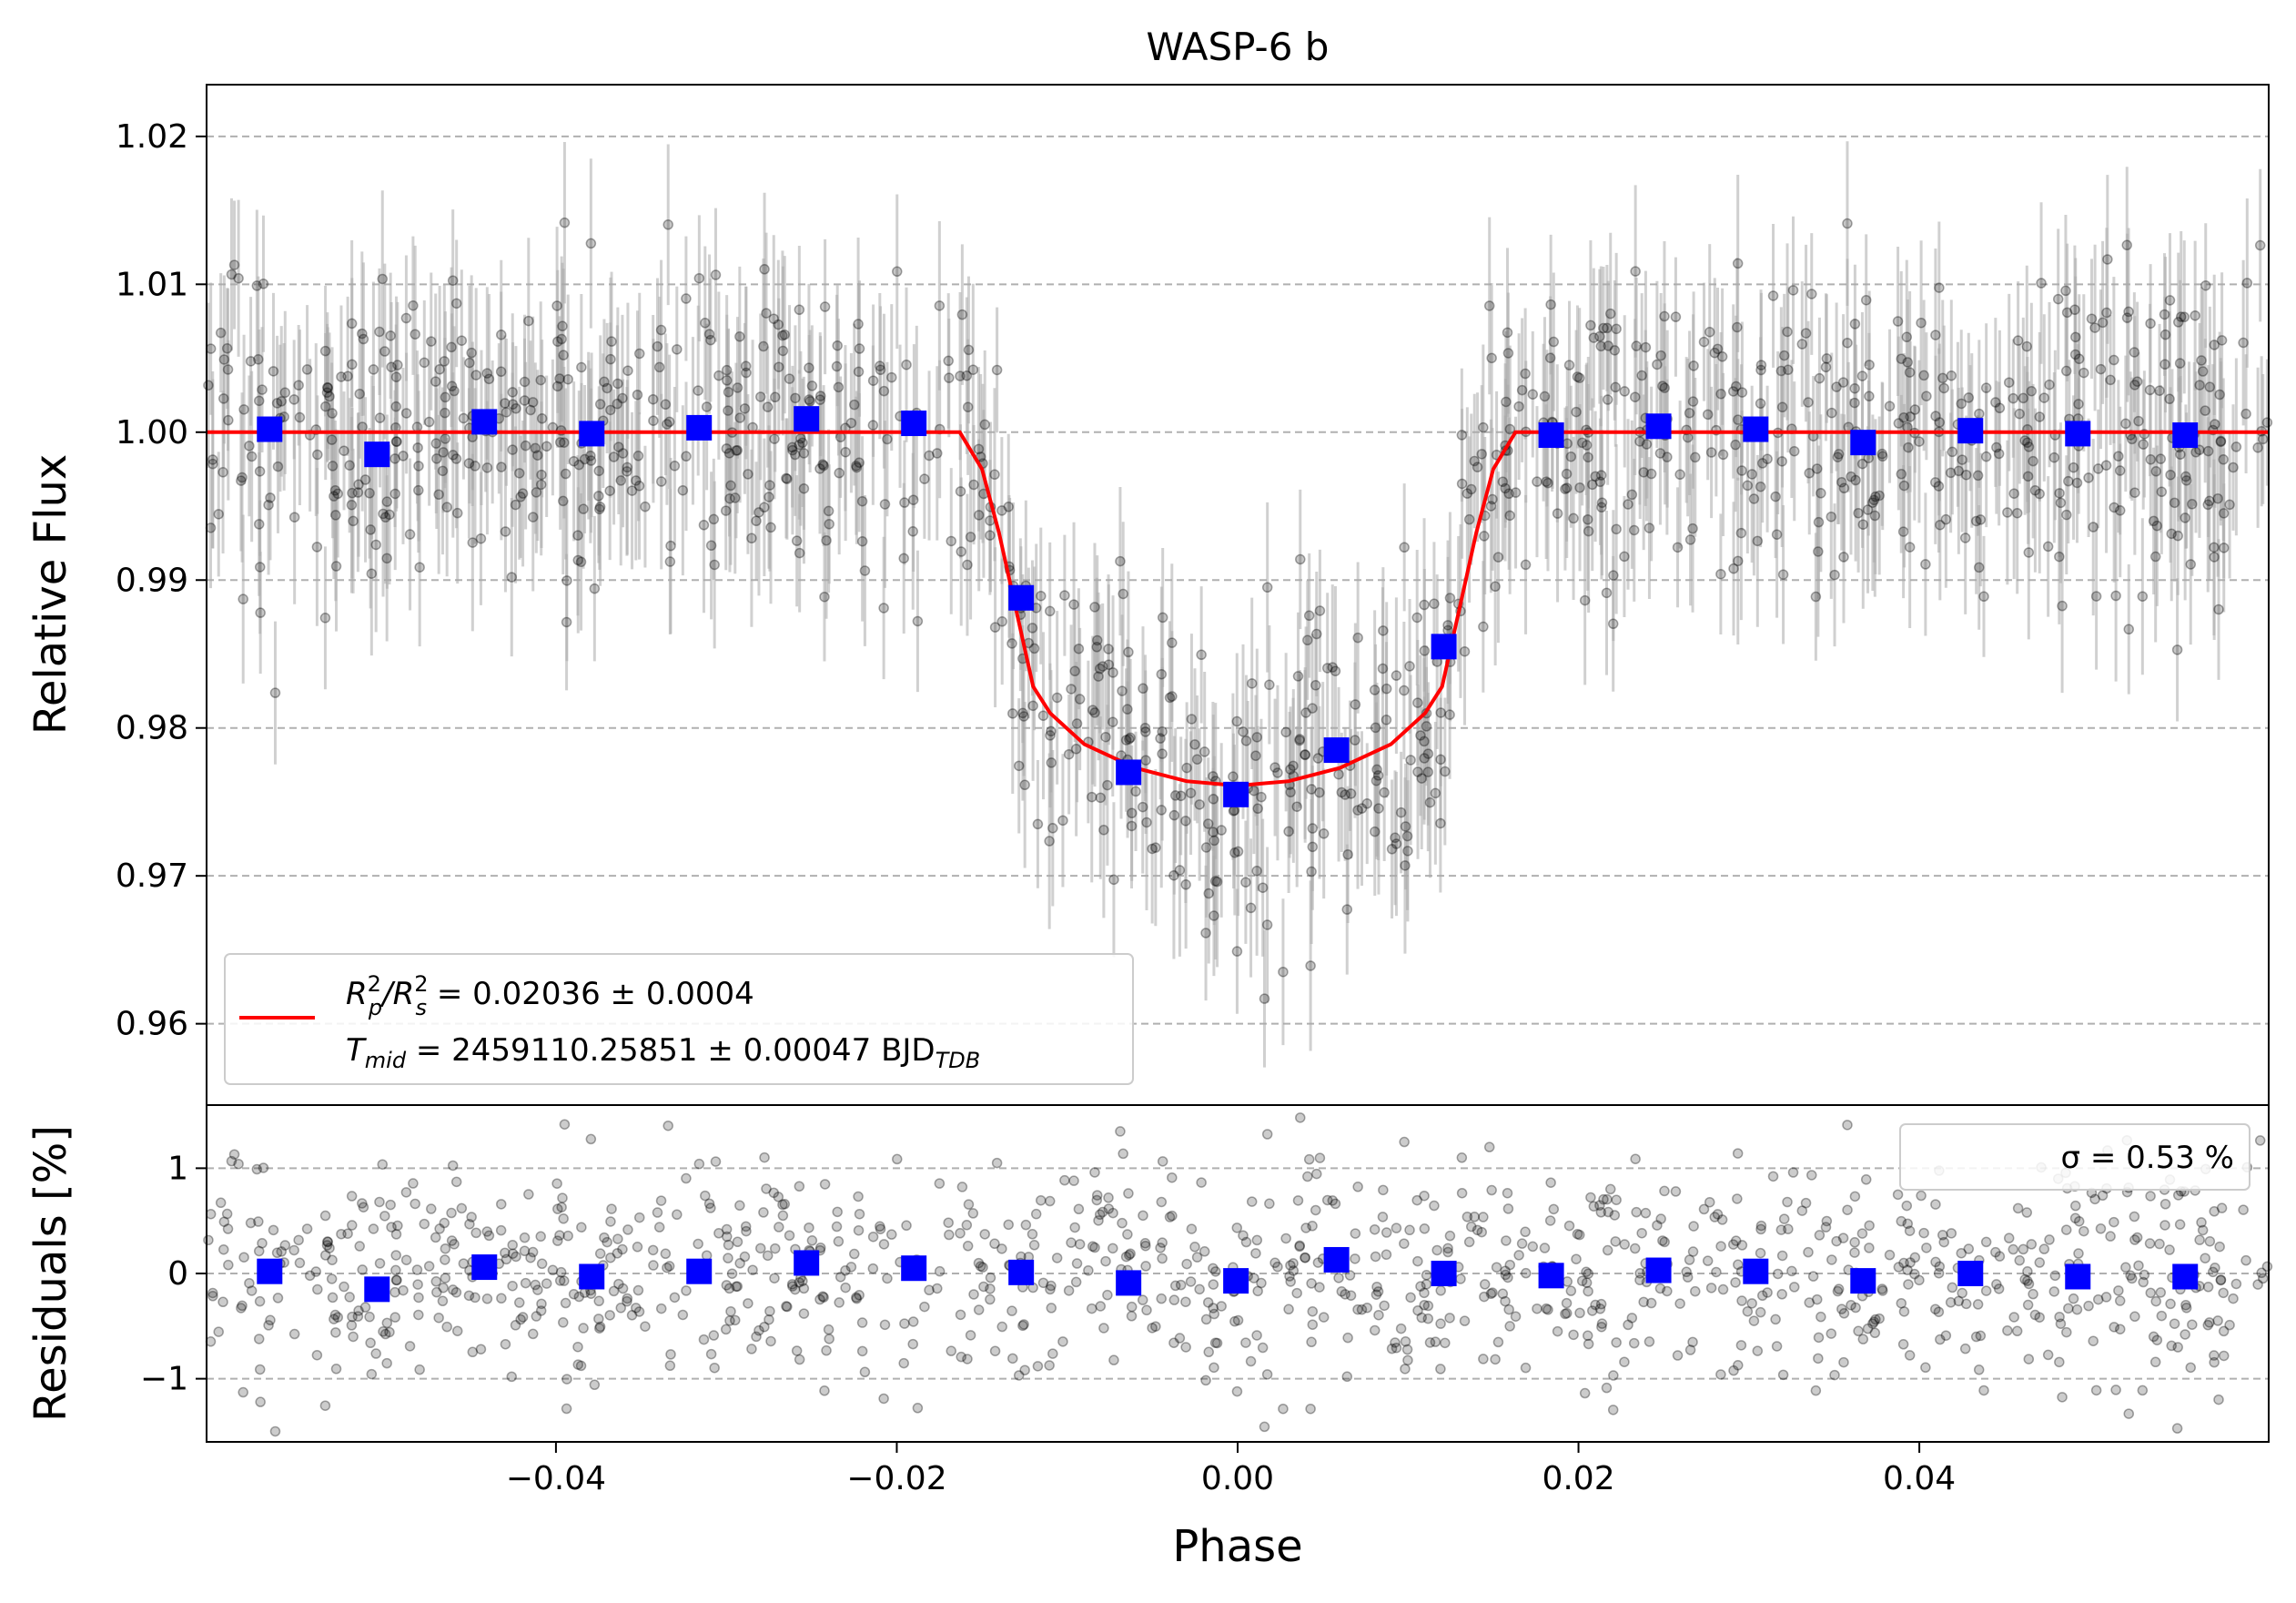 Image resolution: width=2296 pixels, height=1603 pixels. Describe the element at coordinates (152, 137) in the screenshot. I see `flux-y-tick-label: 1.02` at that location.